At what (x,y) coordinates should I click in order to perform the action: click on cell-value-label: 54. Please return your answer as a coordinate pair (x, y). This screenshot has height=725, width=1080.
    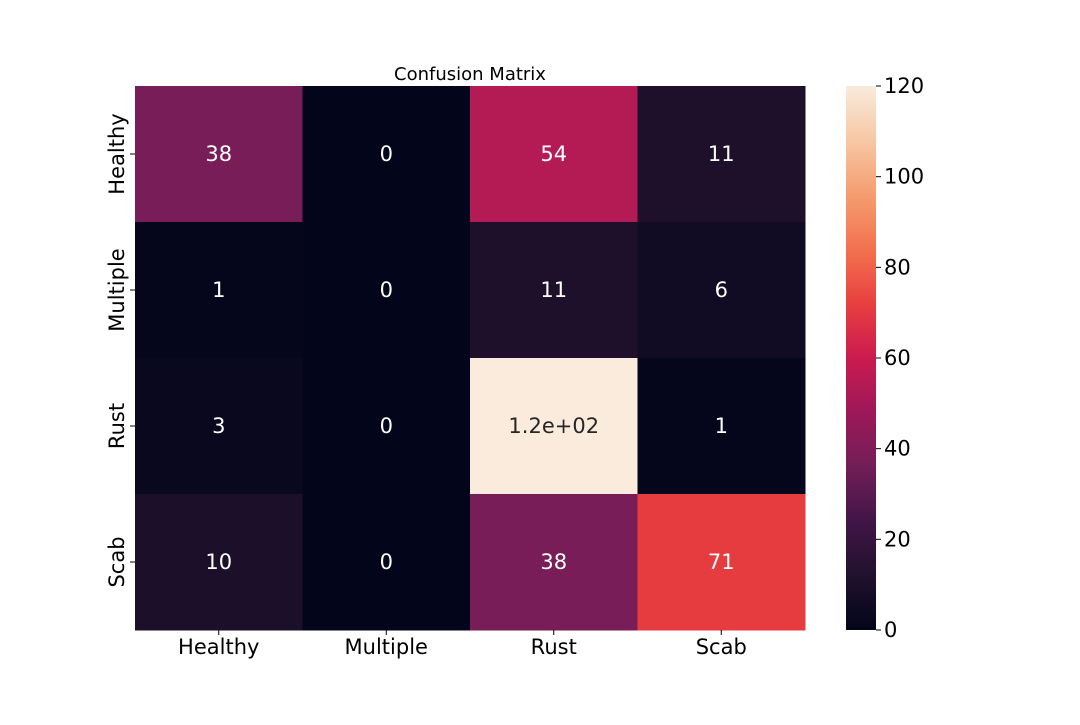
    Looking at the image, I should click on (553, 154).